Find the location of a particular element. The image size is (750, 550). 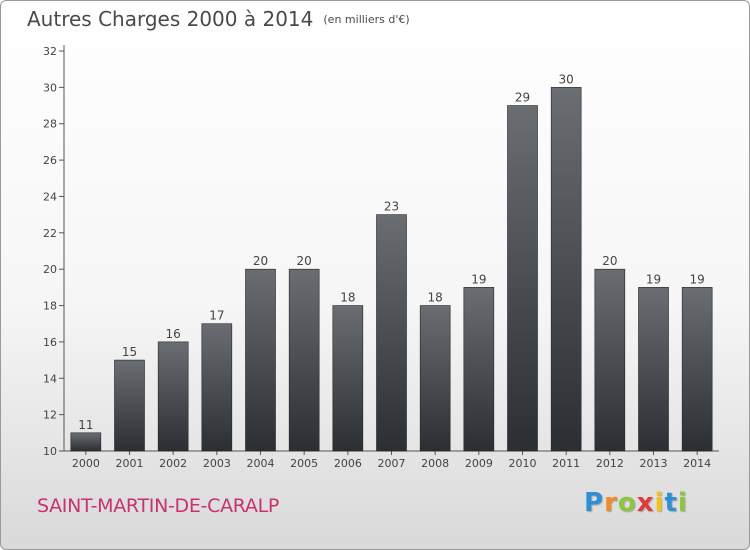

y-tick-label: 12 is located at coordinates (50, 415).